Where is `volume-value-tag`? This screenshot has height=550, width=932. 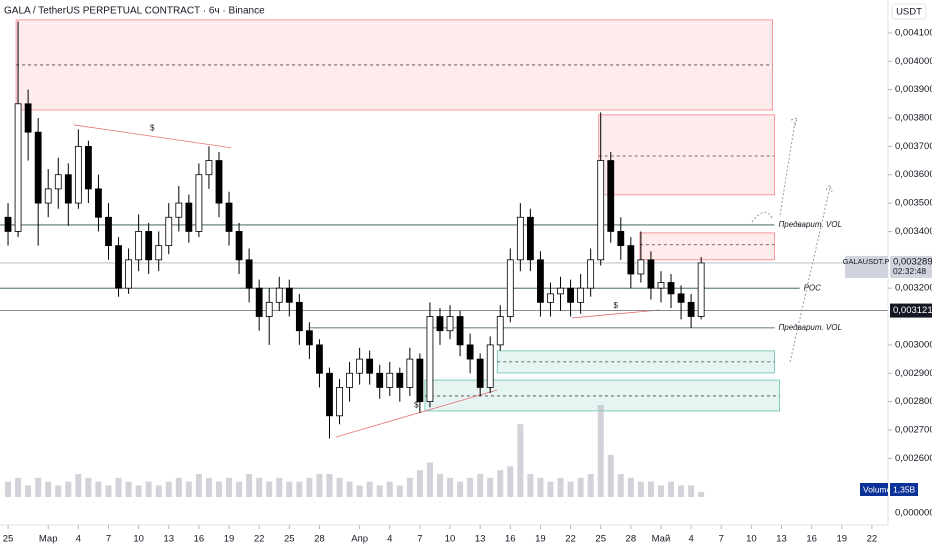
volume-value-tag is located at coordinates (904, 489).